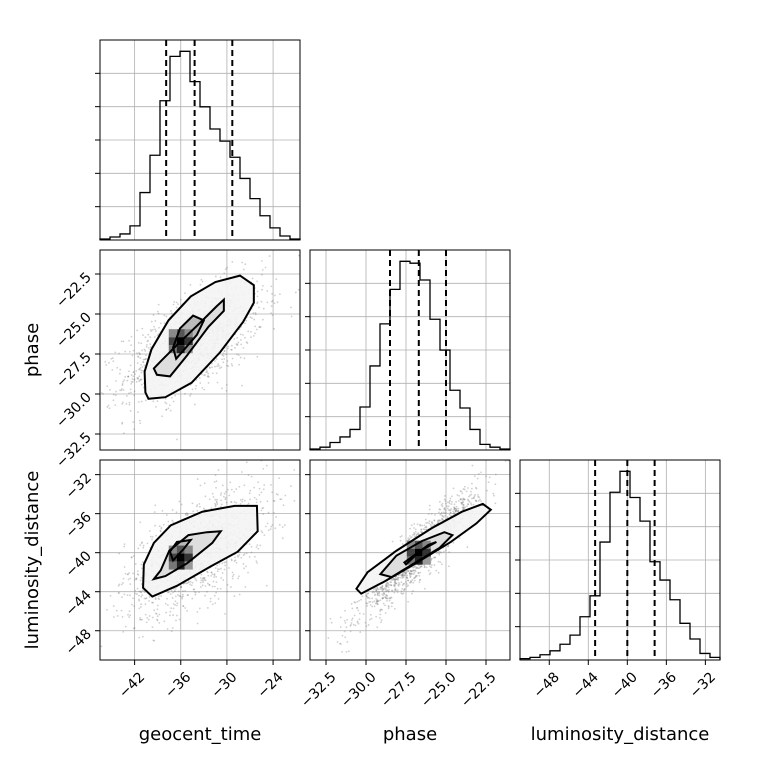 The width and height of the screenshot is (760, 760). What do you see at coordinates (74, 371) in the screenshot?
I see `y-tick-label-phase: −27.5` at bounding box center [74, 371].